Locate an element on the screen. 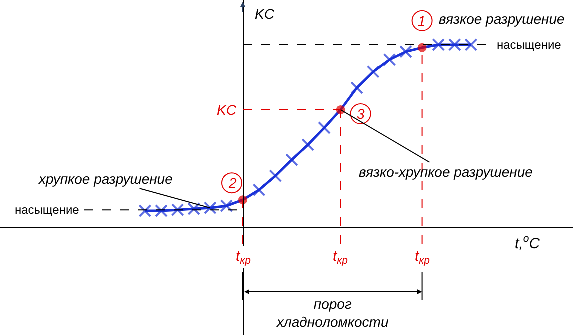 This screenshot has width=573, height=335. text: порог хладноломкости is located at coordinates (332, 313).